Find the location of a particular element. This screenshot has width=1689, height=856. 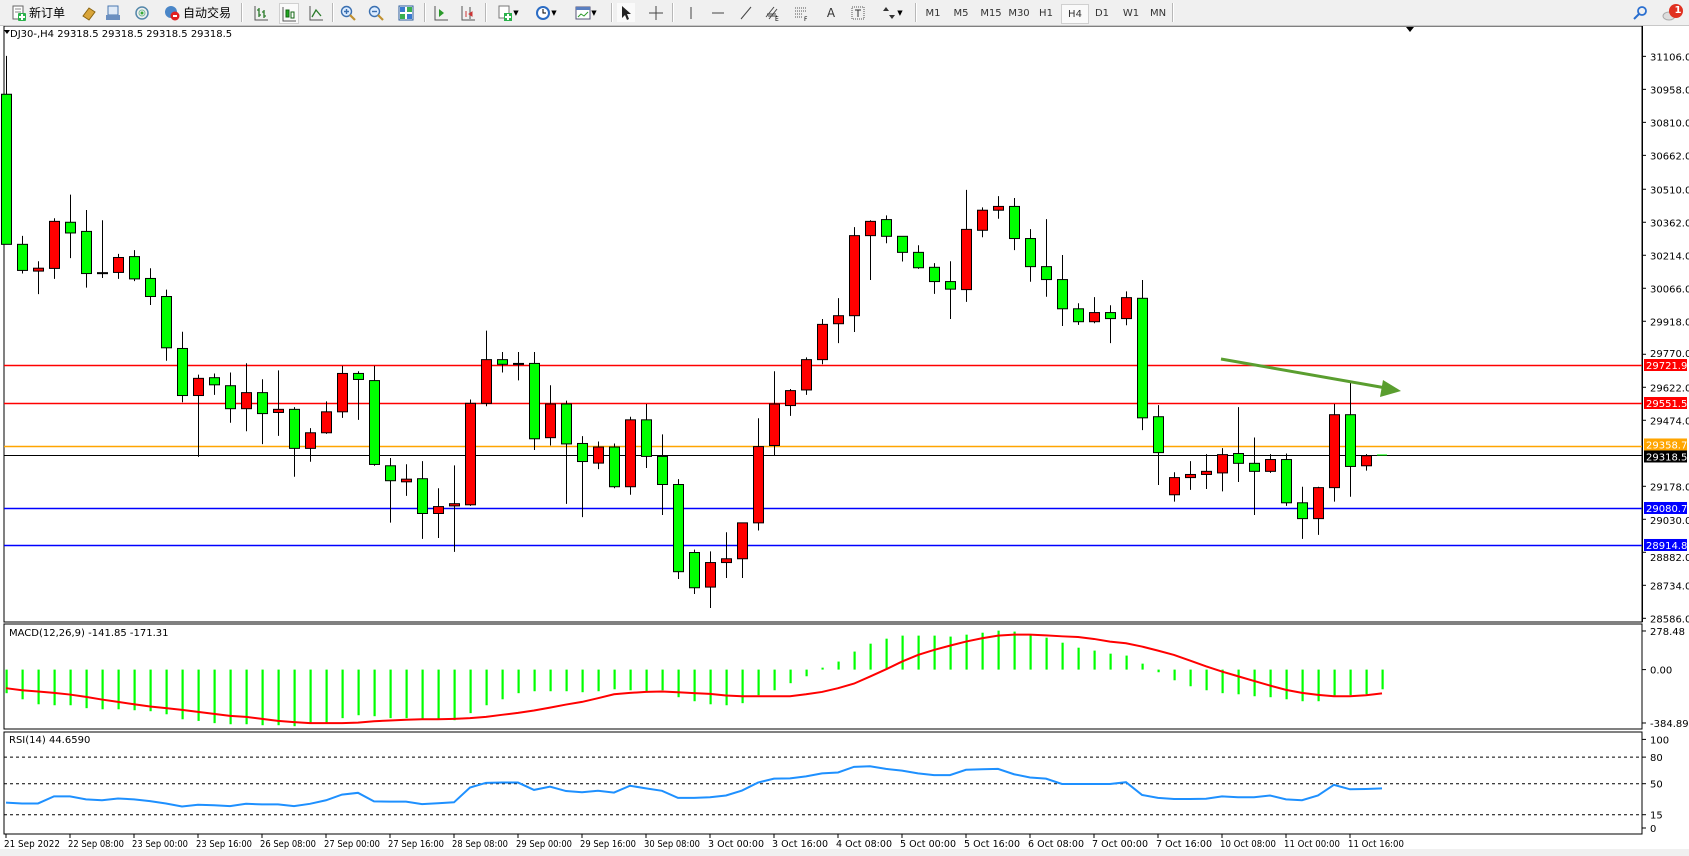

timeframe-w1: W1 is located at coordinates (1131, 13).